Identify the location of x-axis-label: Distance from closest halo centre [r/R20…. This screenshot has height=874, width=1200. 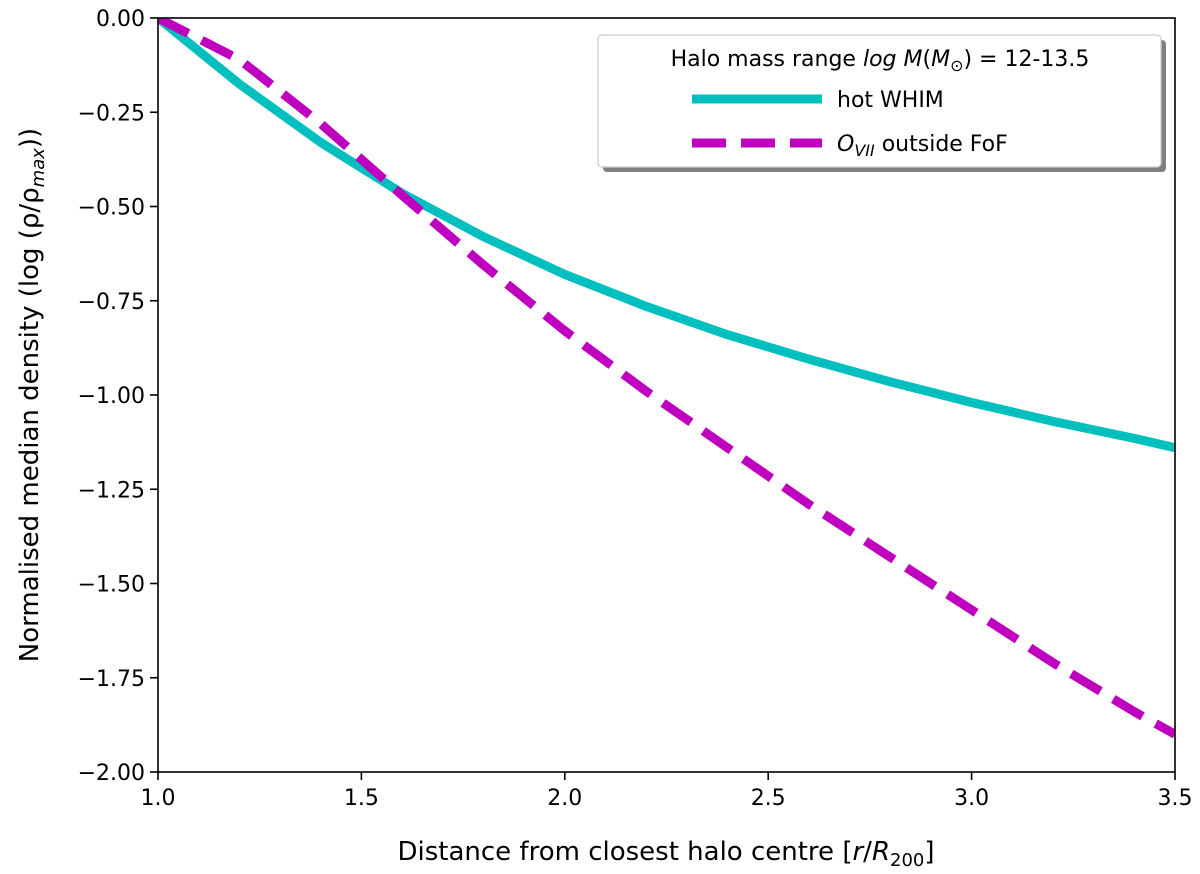
(665, 854).